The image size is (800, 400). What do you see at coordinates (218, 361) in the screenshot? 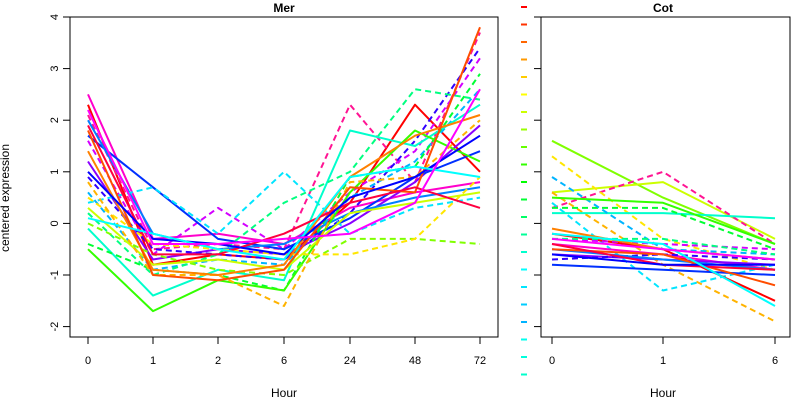
I see `x-tick-label: 2` at bounding box center [218, 361].